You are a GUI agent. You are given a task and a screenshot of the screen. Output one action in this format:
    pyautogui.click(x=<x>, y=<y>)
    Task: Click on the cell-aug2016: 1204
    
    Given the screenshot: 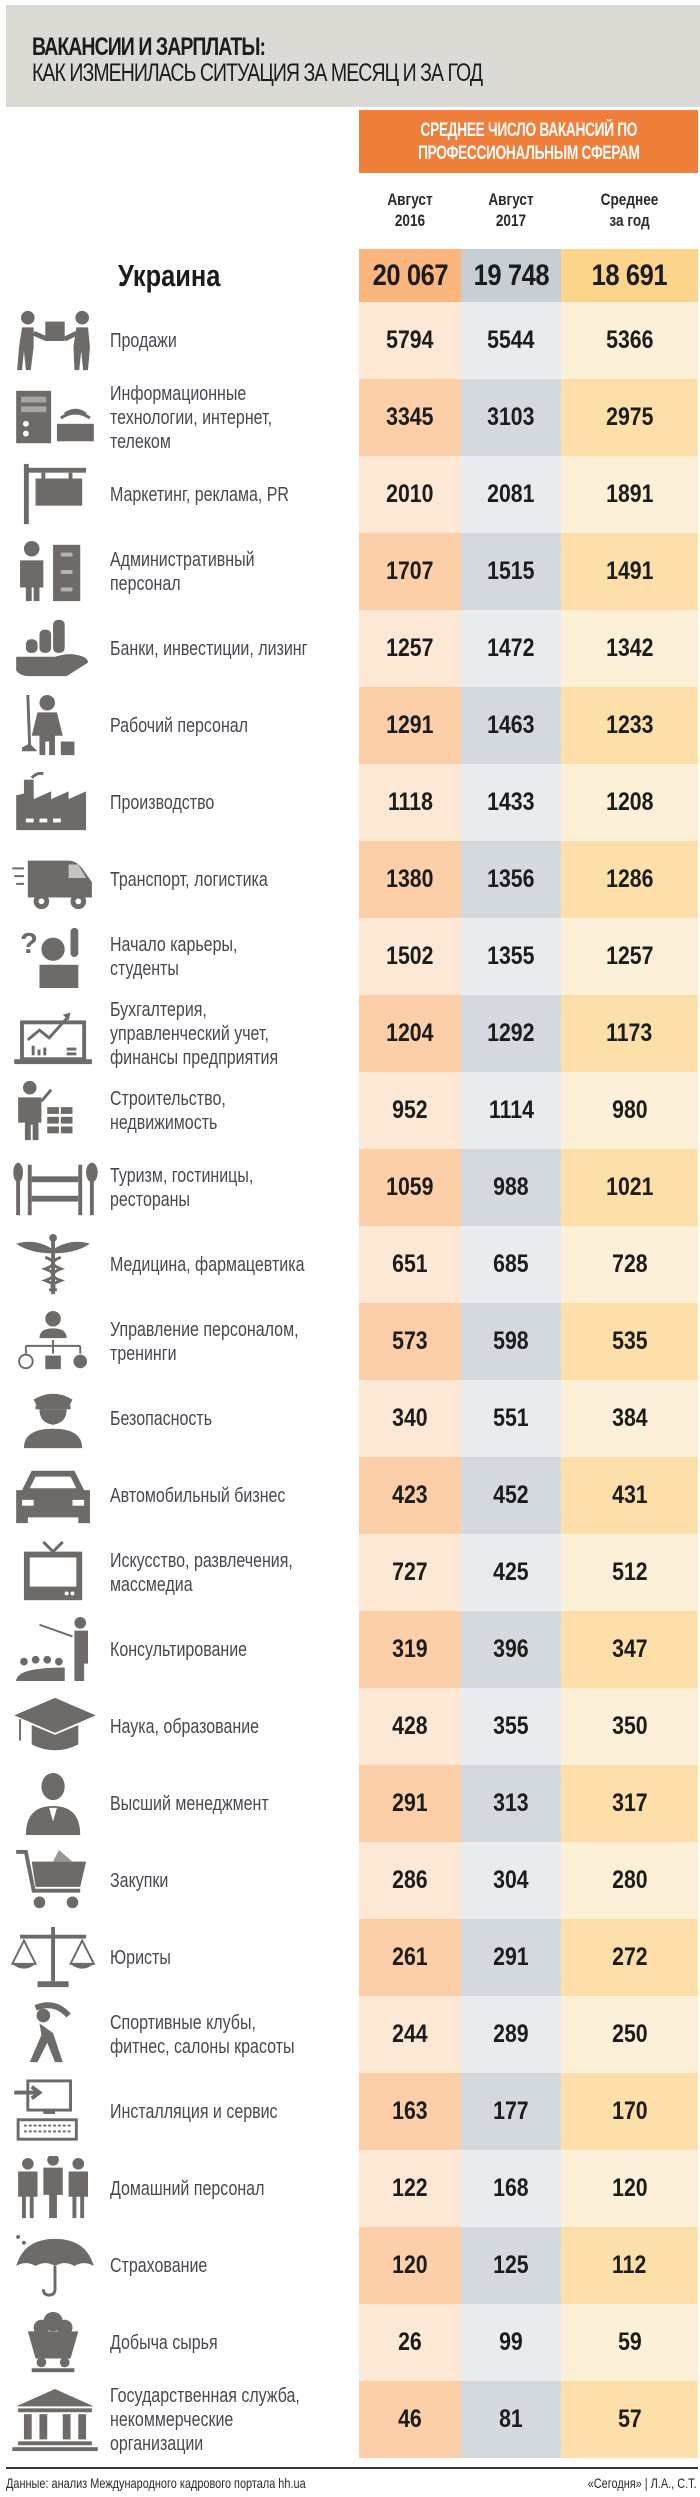 What is the action you would take?
    pyautogui.click(x=410, y=1033)
    